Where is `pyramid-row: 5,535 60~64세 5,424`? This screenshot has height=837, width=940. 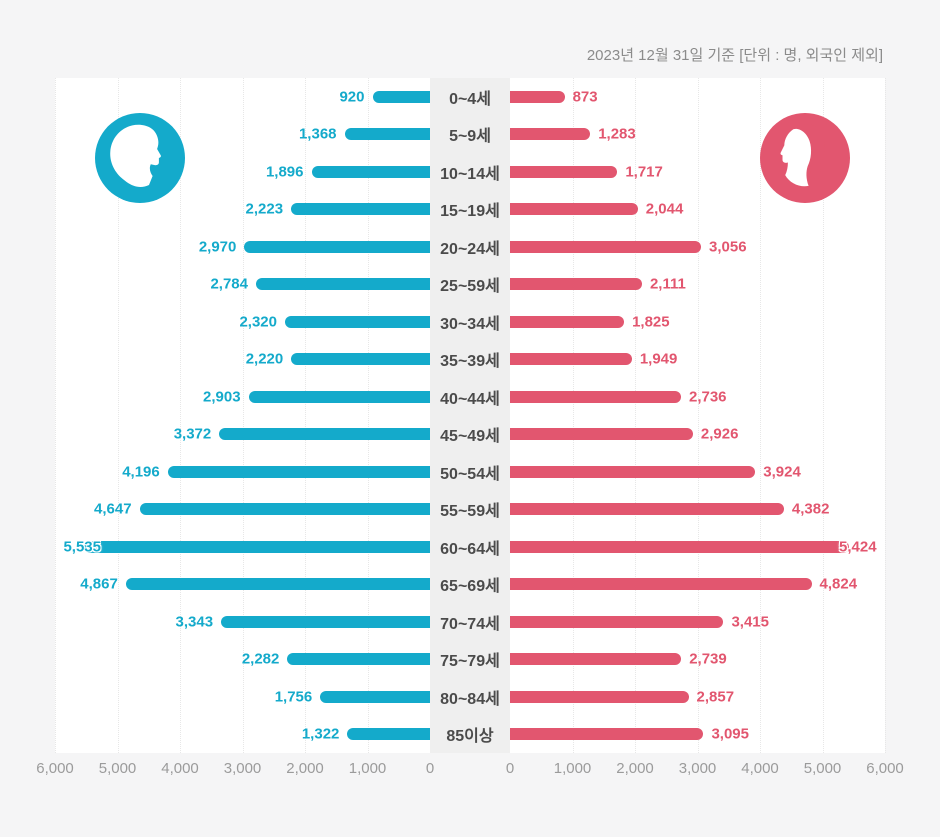 pyramid-row: 5,535 60~64세 5,424 is located at coordinates (470, 547).